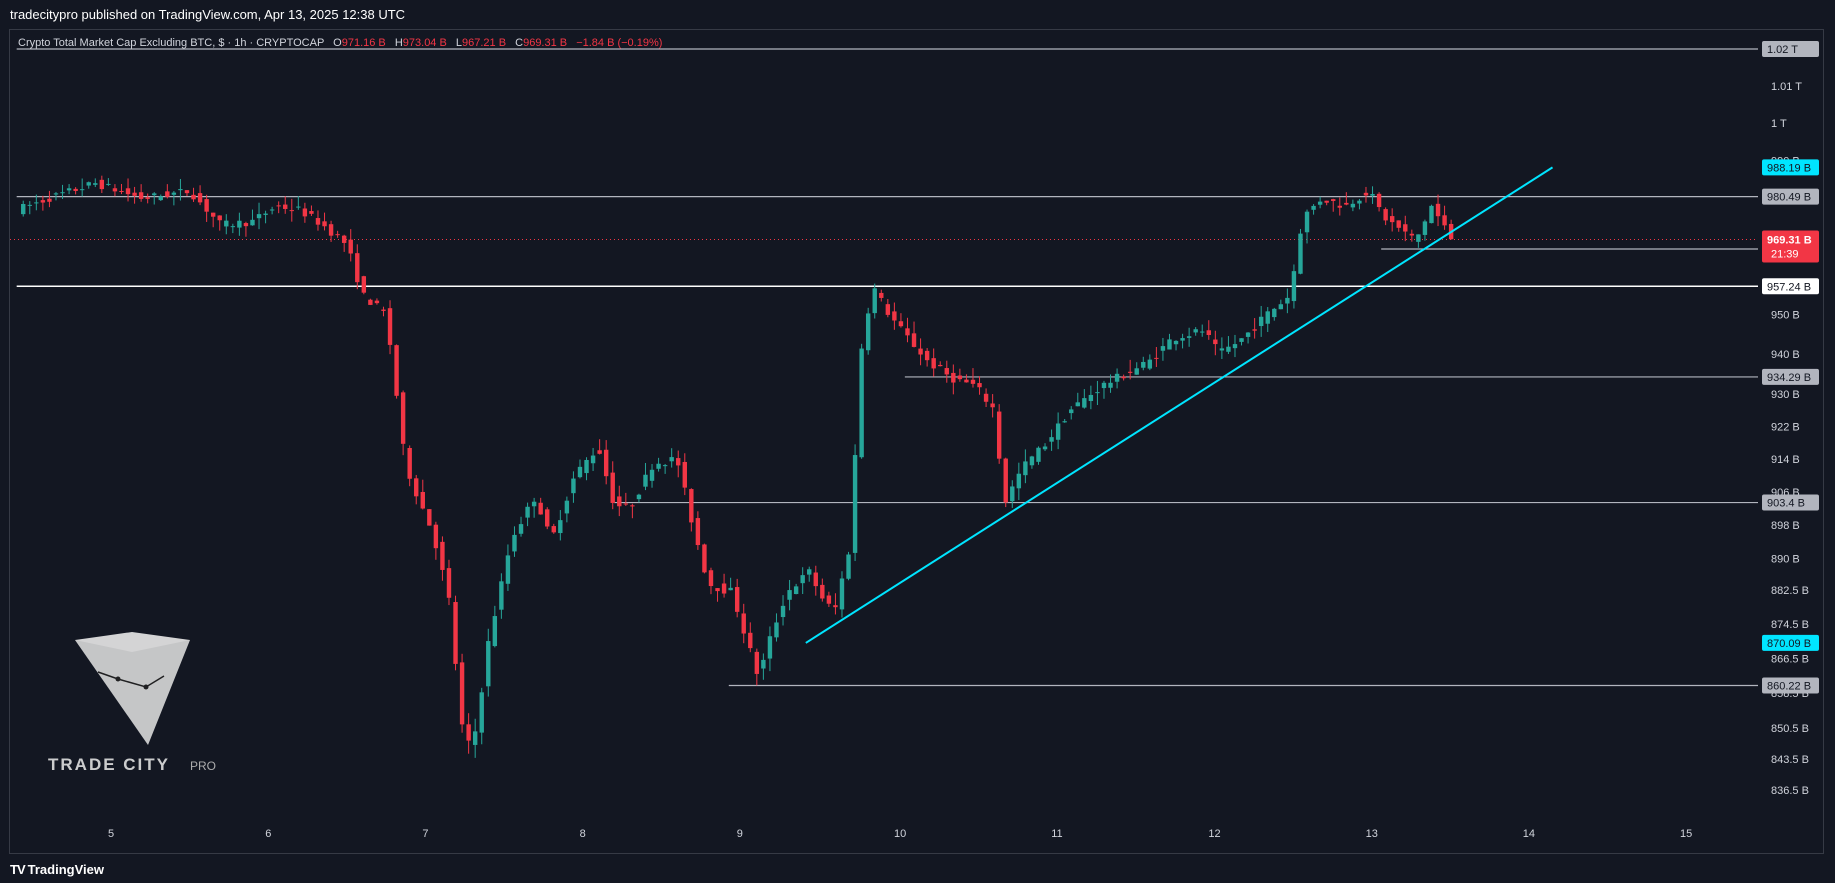 The width and height of the screenshot is (1835, 883). Describe the element at coordinates (132, 642) in the screenshot. I see `watermark-top` at that location.